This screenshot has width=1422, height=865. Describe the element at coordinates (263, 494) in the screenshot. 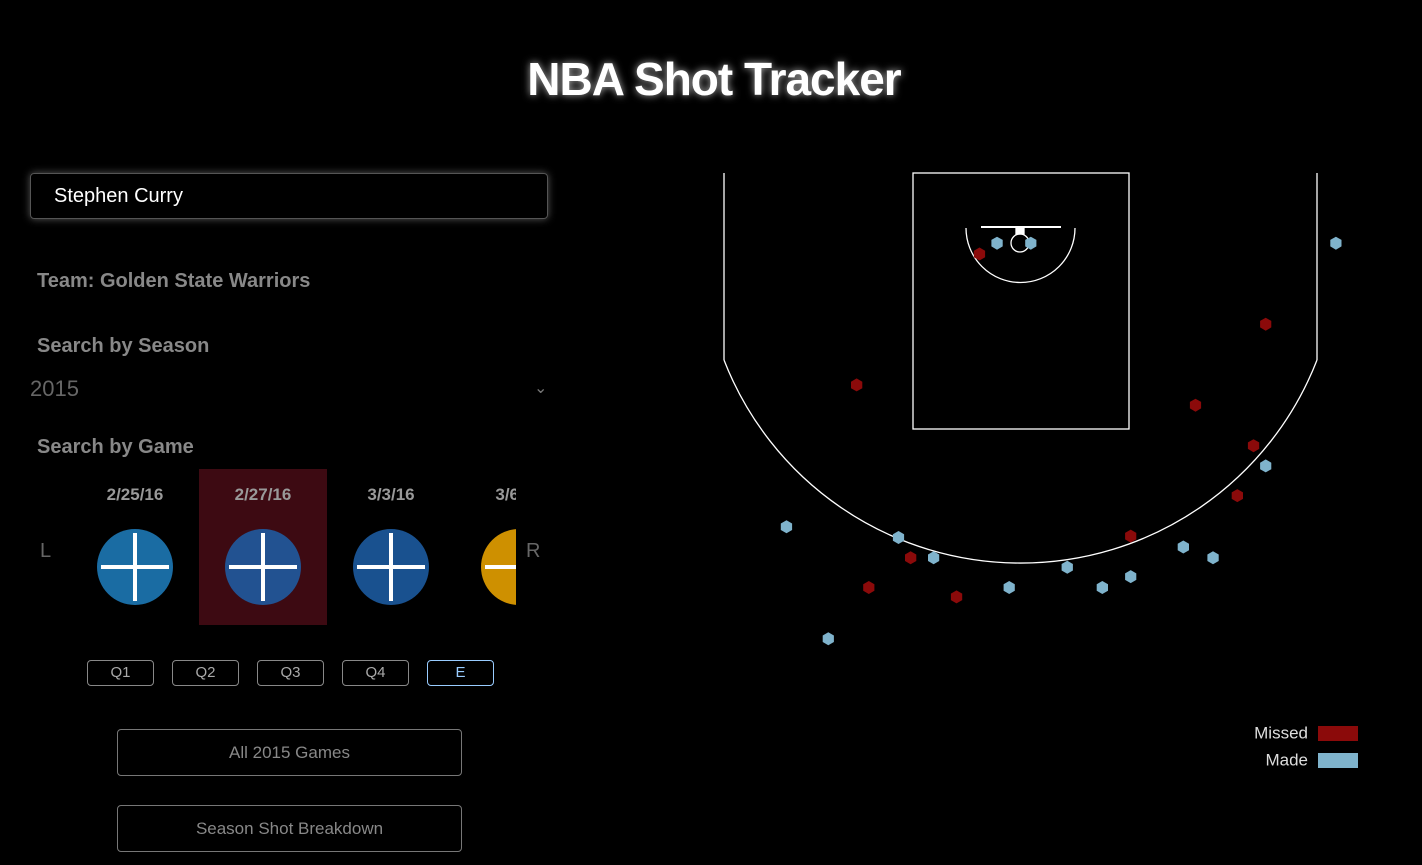

I see `game-date: 2/27/16` at that location.